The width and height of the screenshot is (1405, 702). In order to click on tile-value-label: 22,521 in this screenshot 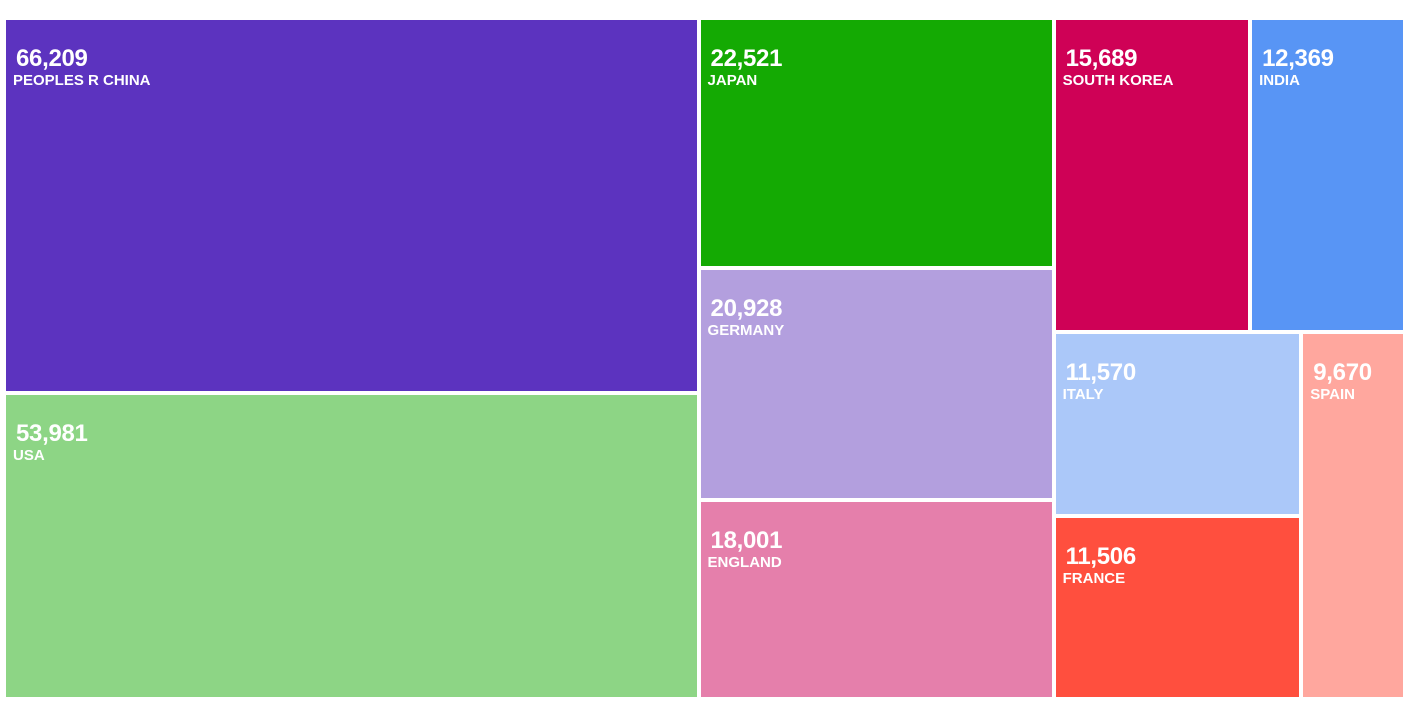, I will do `click(746, 58)`.